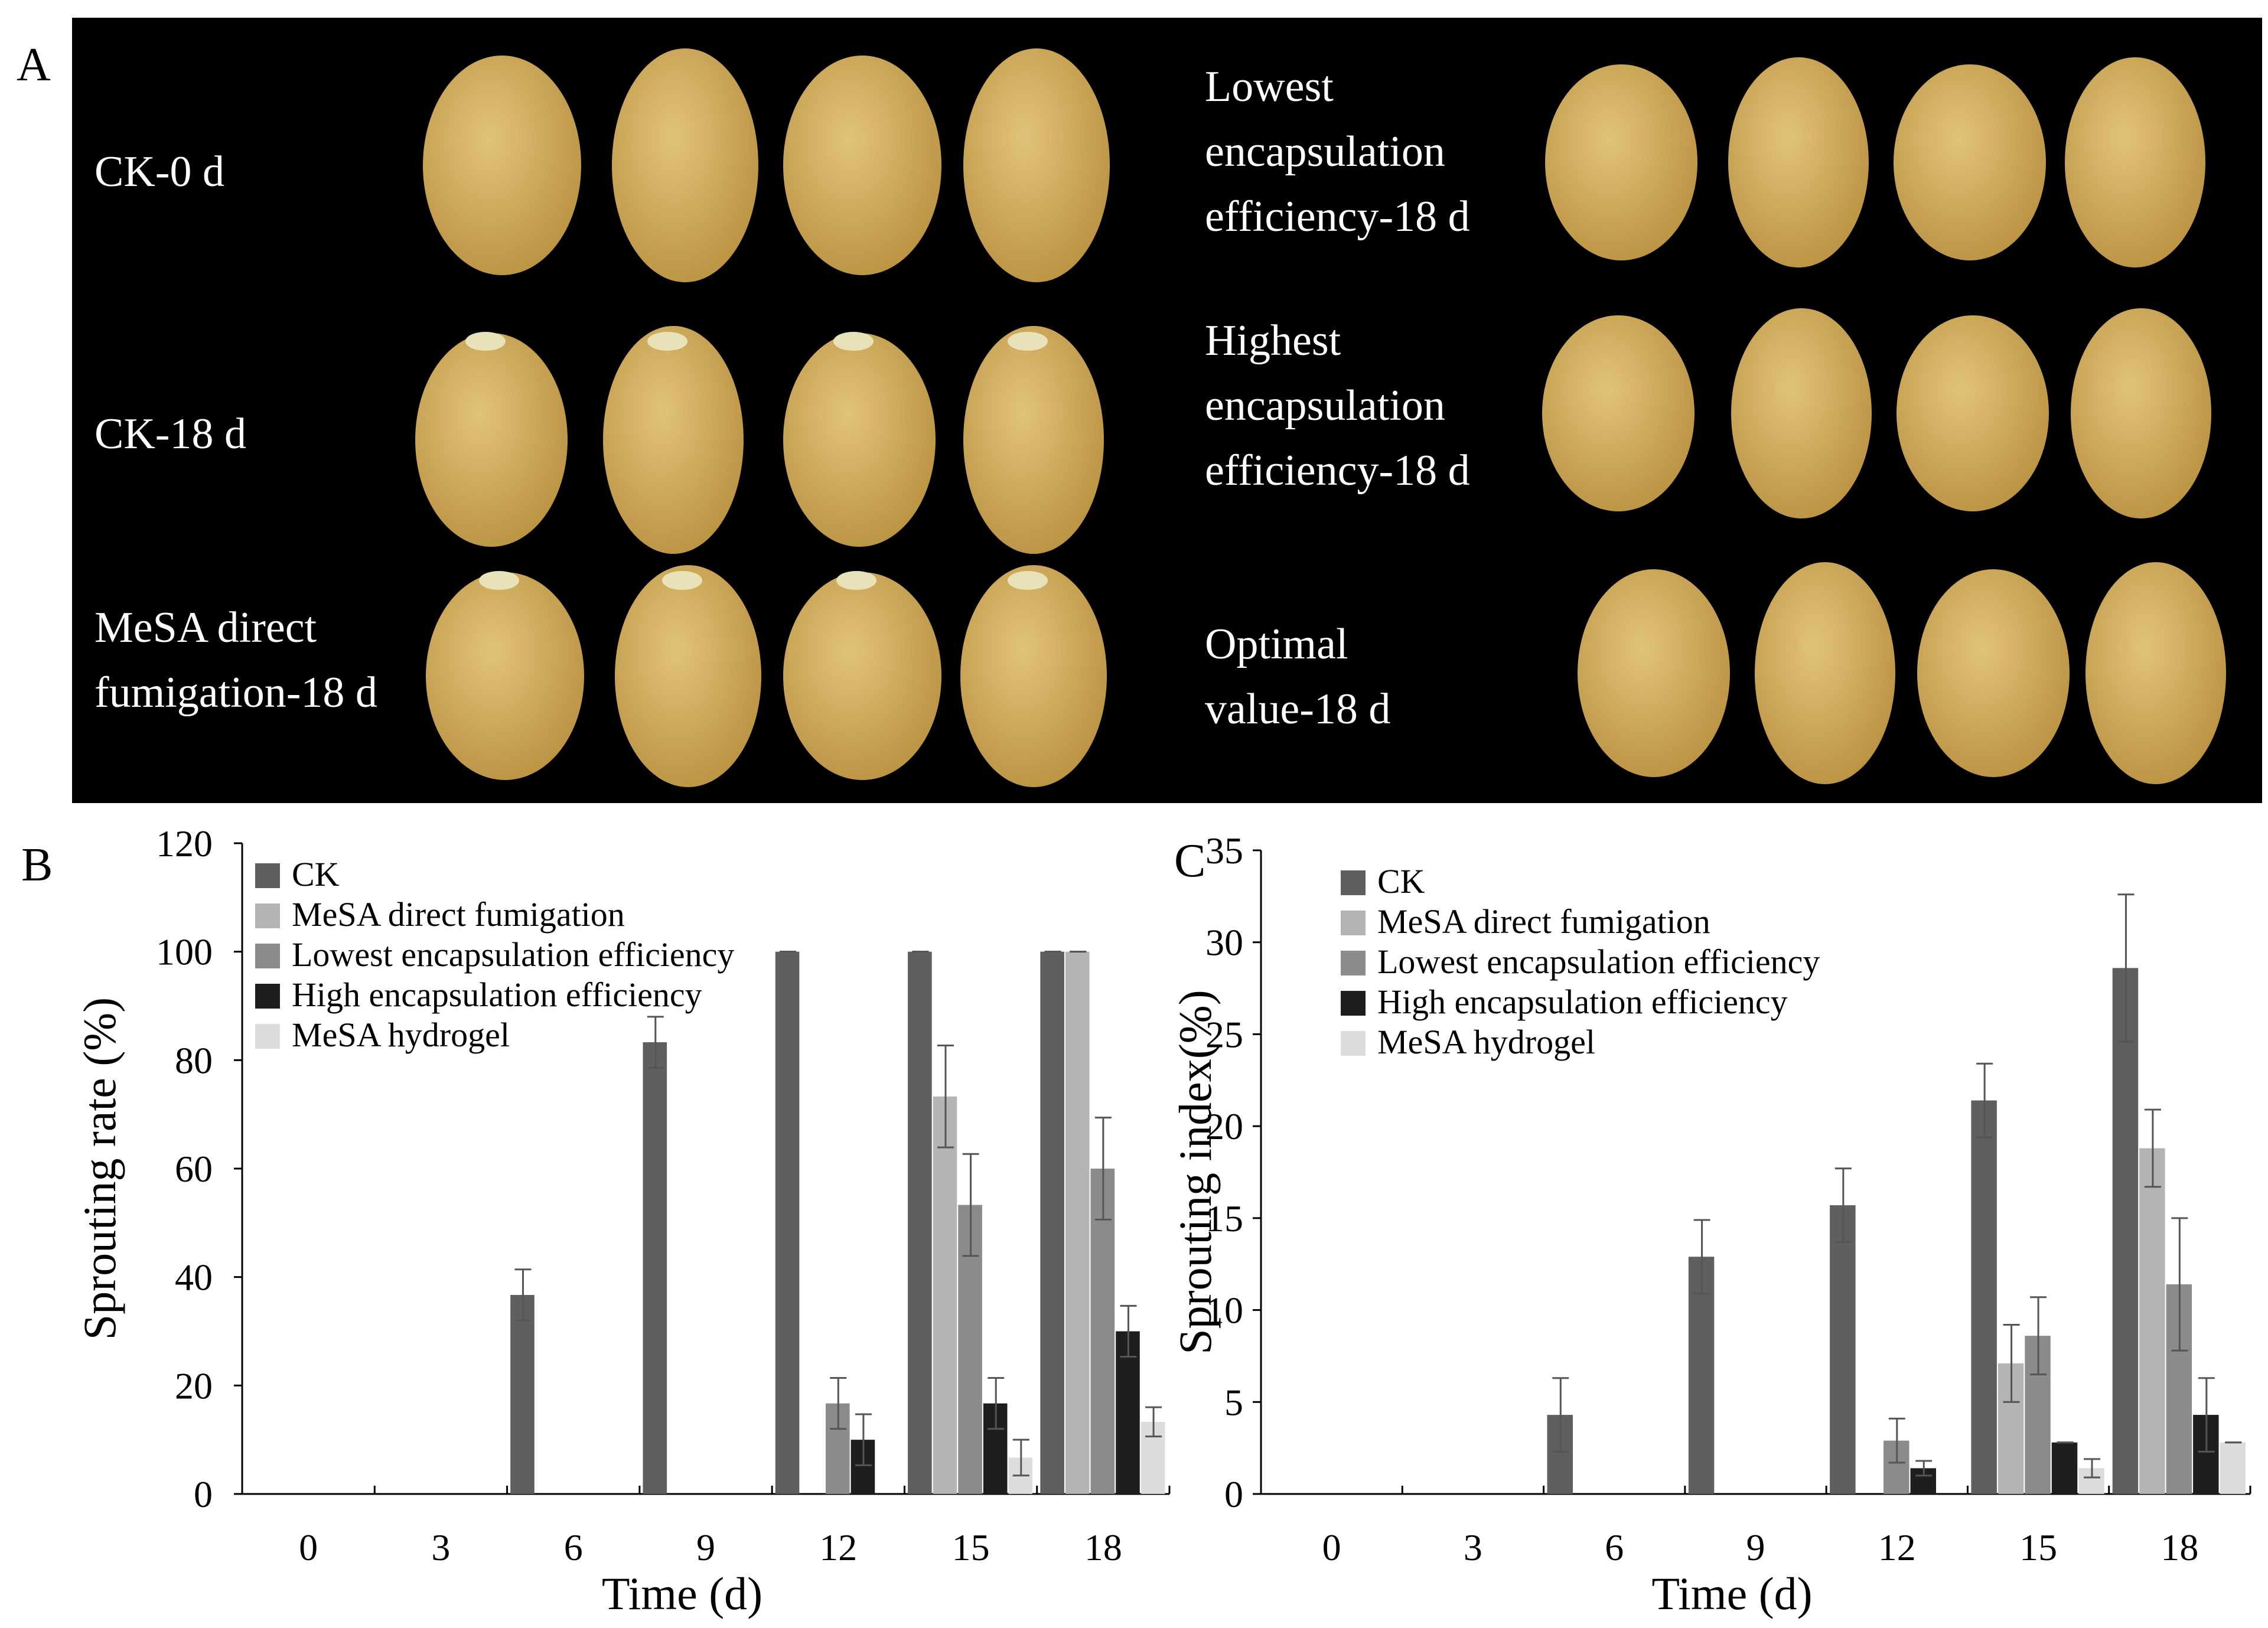  Describe the element at coordinates (1224, 1034) in the screenshot. I see `y-tick-label: 25` at that location.